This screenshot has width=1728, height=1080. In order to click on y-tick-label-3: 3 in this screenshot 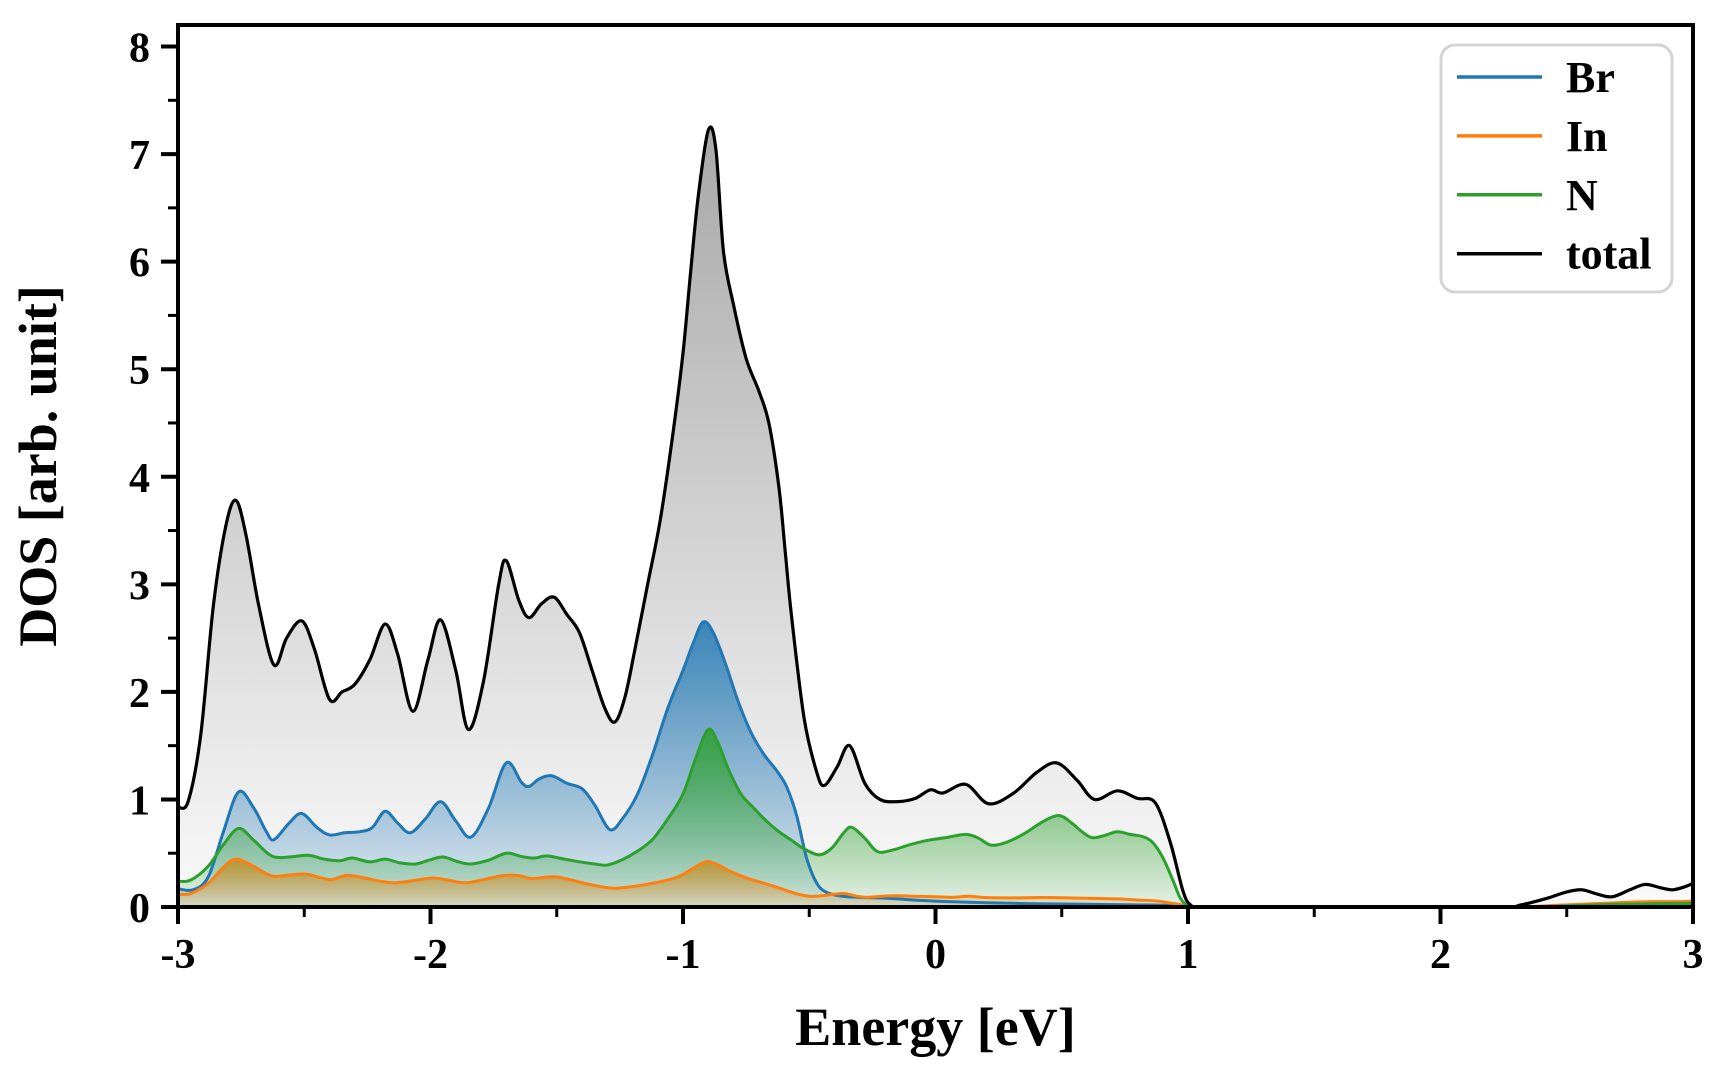, I will do `click(139, 586)`.